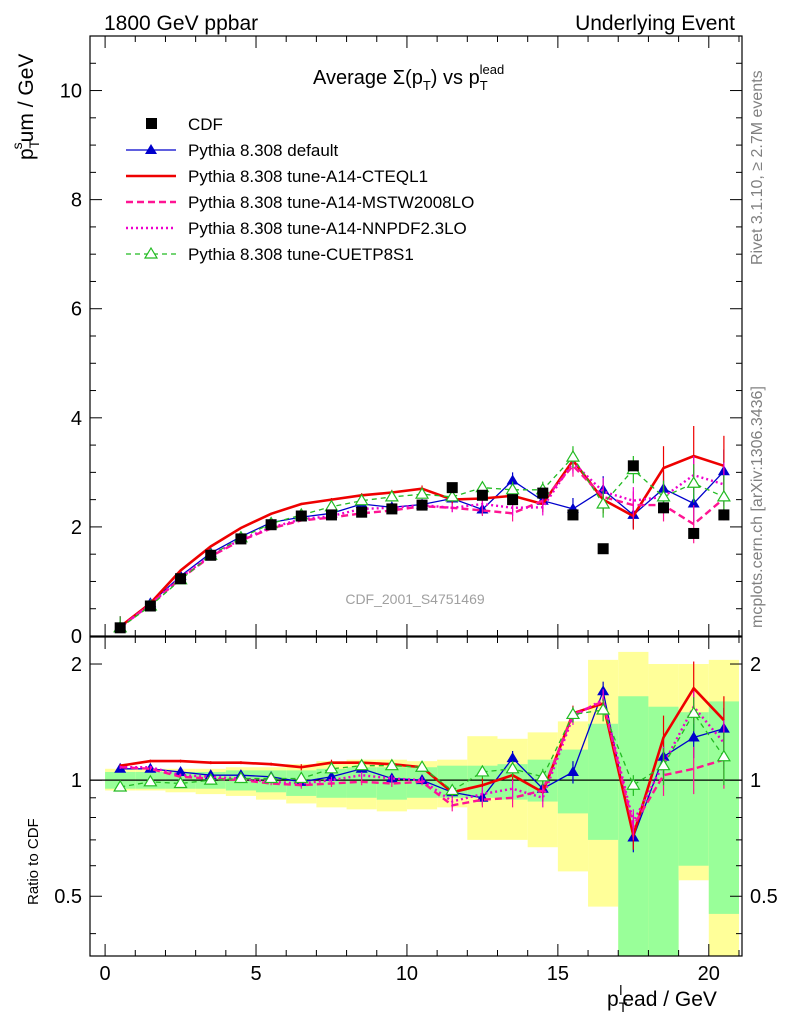 The width and height of the screenshot is (786, 1024). I want to click on mcplots-label: mcplots.cern.ch [arXiv:1306.3436], so click(757, 507).